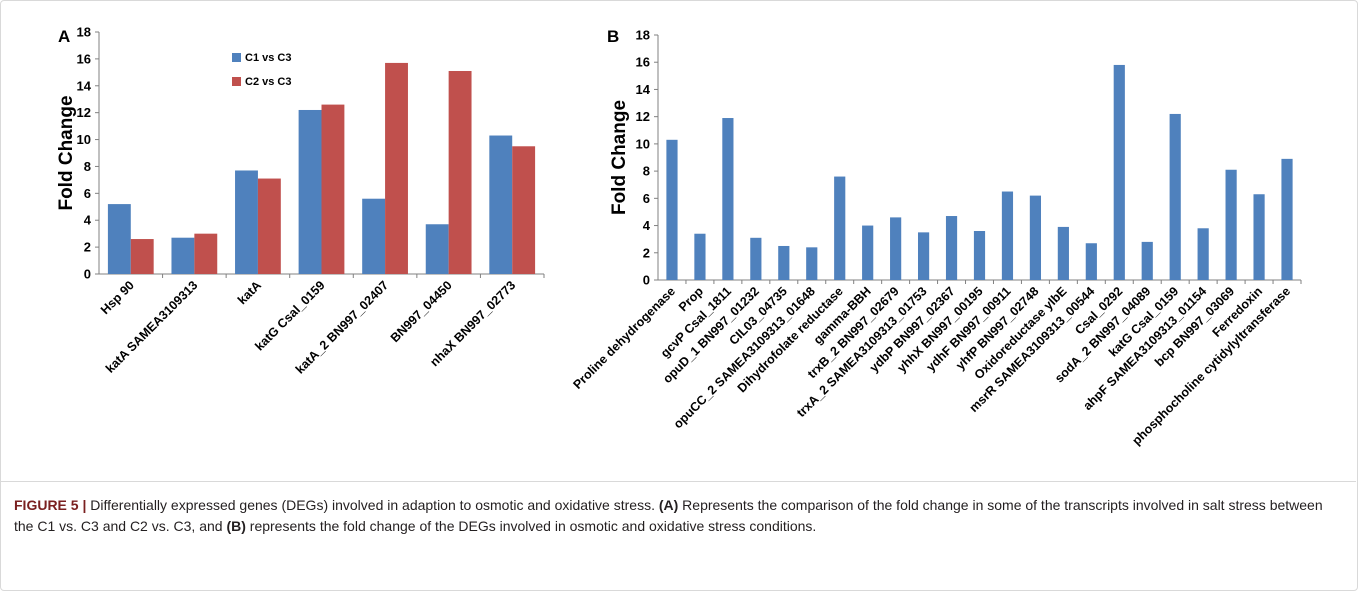  Describe the element at coordinates (619, 157) in the screenshot. I see `panel-b-y-axis-title: Fold Change` at that location.